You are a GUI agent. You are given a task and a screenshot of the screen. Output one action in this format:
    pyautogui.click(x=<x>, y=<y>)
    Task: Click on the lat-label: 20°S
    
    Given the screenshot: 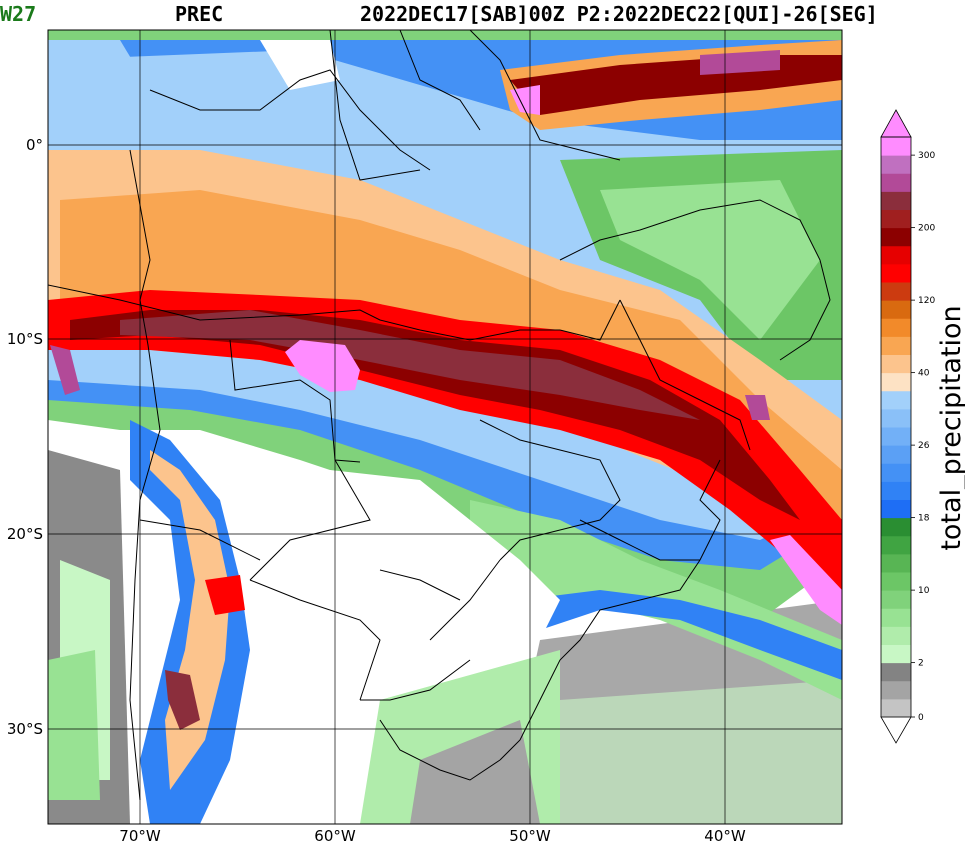 What is the action you would take?
    pyautogui.click(x=25, y=534)
    